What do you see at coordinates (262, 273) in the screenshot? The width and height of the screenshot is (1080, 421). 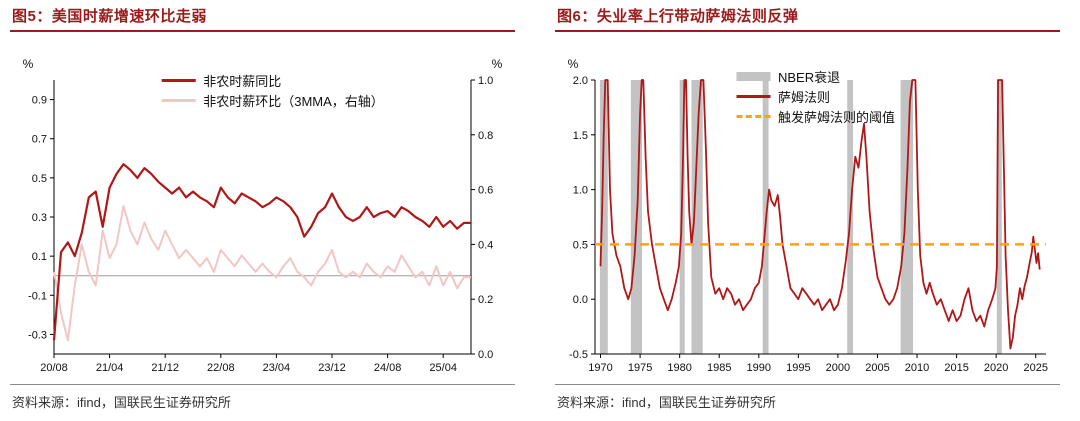 I see `mom-3mma-line` at bounding box center [262, 273].